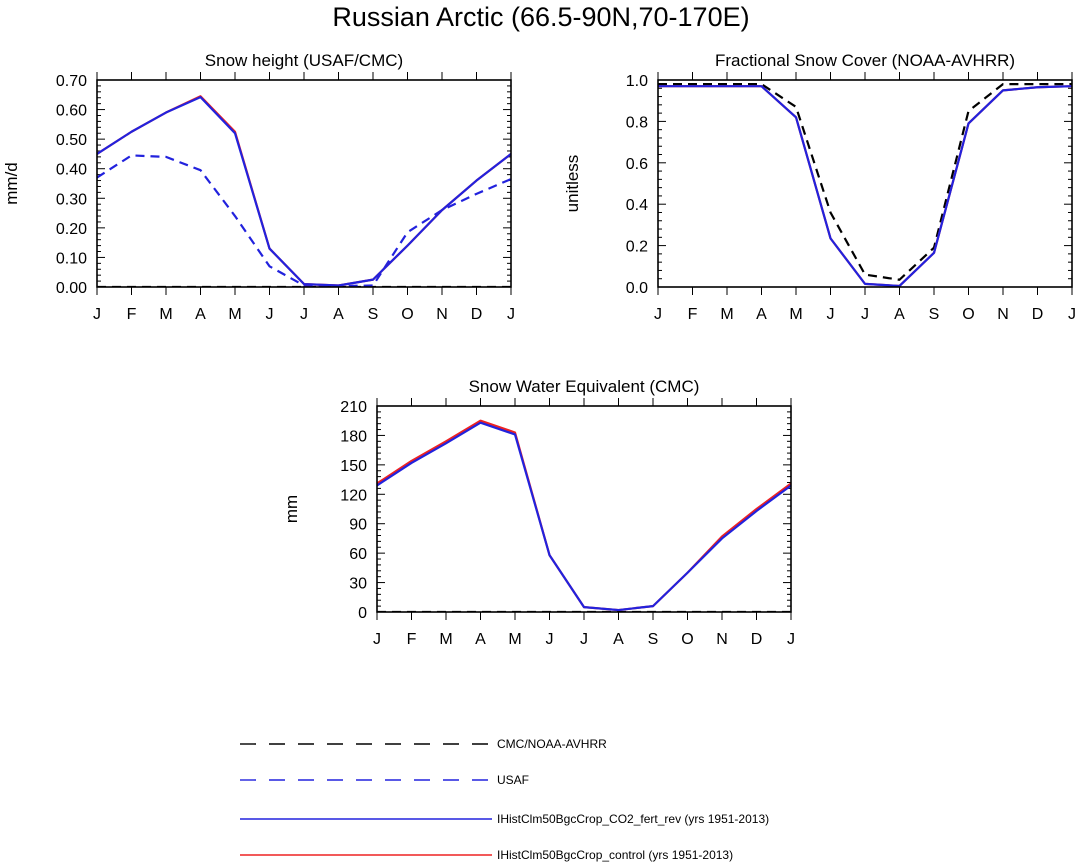  I want to click on panel-title: Fractional Snow Cover (NOAA-AVHRR), so click(865, 60).